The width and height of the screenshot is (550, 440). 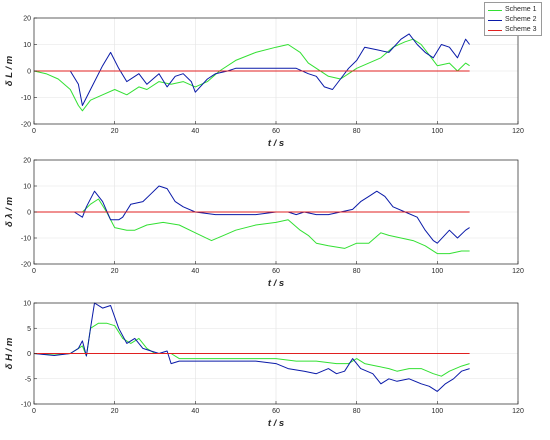 I want to click on legend: Scheme 1 Scheme 2 Scheme 3, so click(x=513, y=19).